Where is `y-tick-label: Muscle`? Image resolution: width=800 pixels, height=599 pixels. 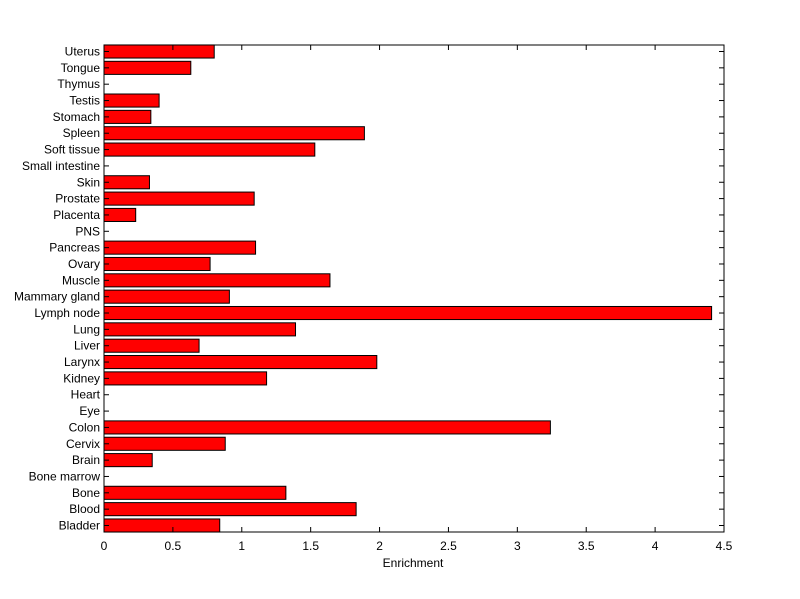
y-tick-label: Muscle is located at coordinates (81, 280).